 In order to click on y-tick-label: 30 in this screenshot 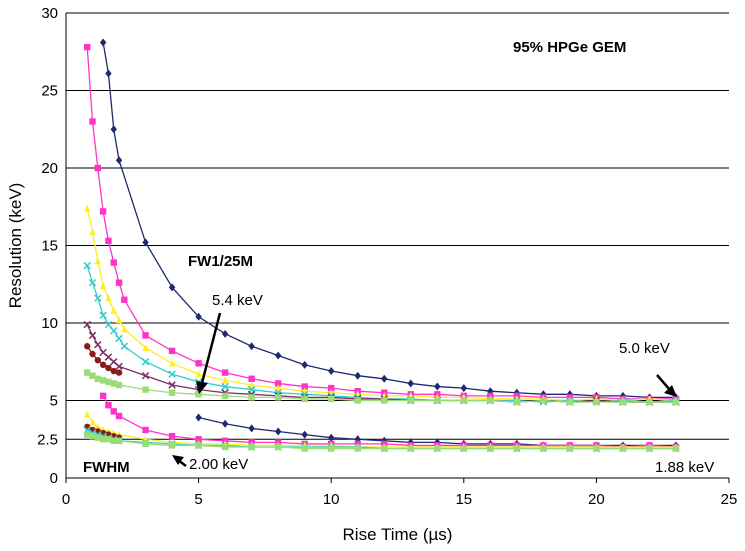, I will do `click(49, 13)`.